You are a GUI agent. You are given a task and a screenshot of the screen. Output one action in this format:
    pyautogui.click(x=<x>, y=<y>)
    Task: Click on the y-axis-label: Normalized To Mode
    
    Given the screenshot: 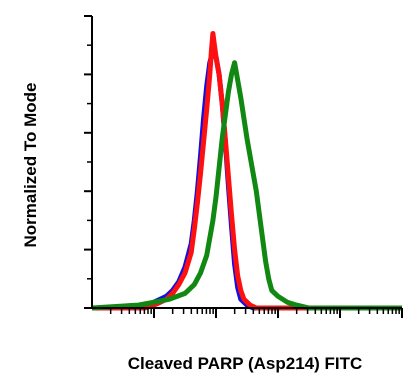 What is the action you would take?
    pyautogui.click(x=30, y=165)
    